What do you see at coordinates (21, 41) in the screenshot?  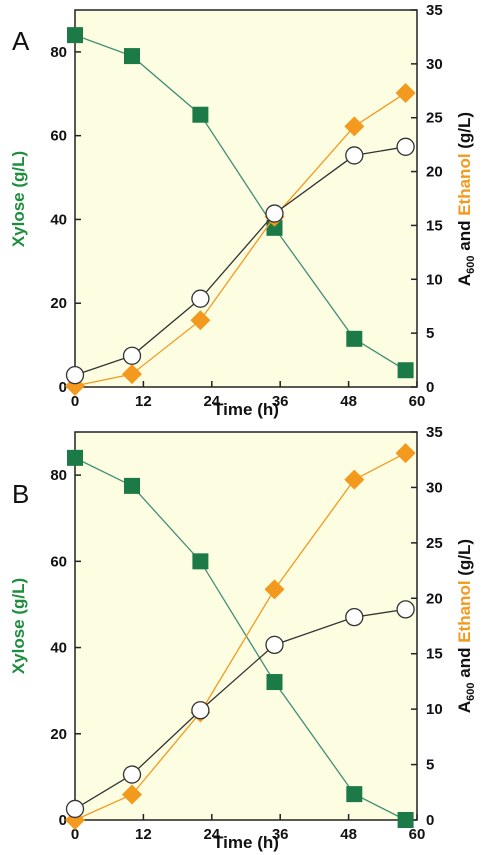 I see `panel-label: A` at bounding box center [21, 41].